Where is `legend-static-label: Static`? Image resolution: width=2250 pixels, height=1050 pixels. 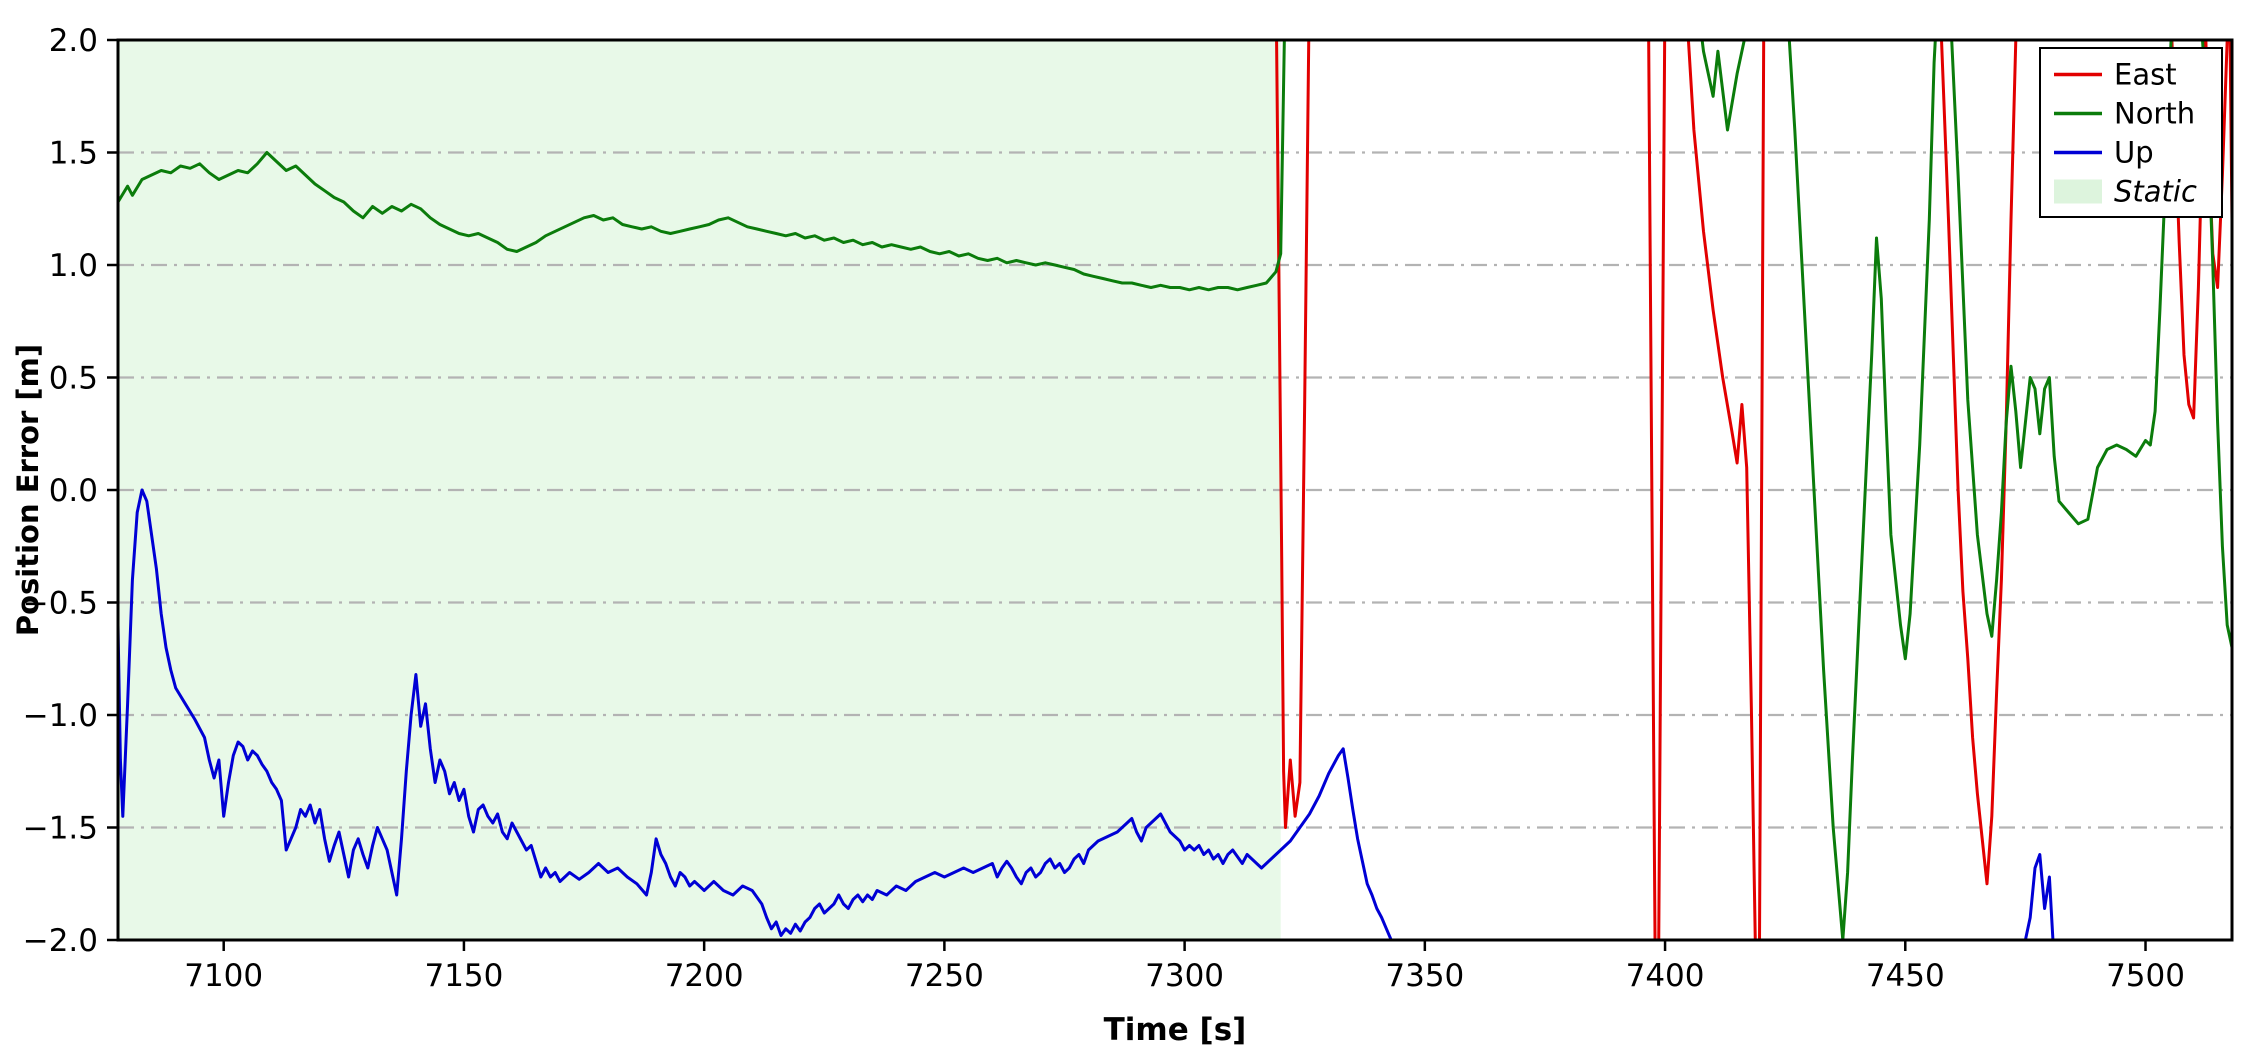
legend-static-label: Static is located at coordinates (2155, 192).